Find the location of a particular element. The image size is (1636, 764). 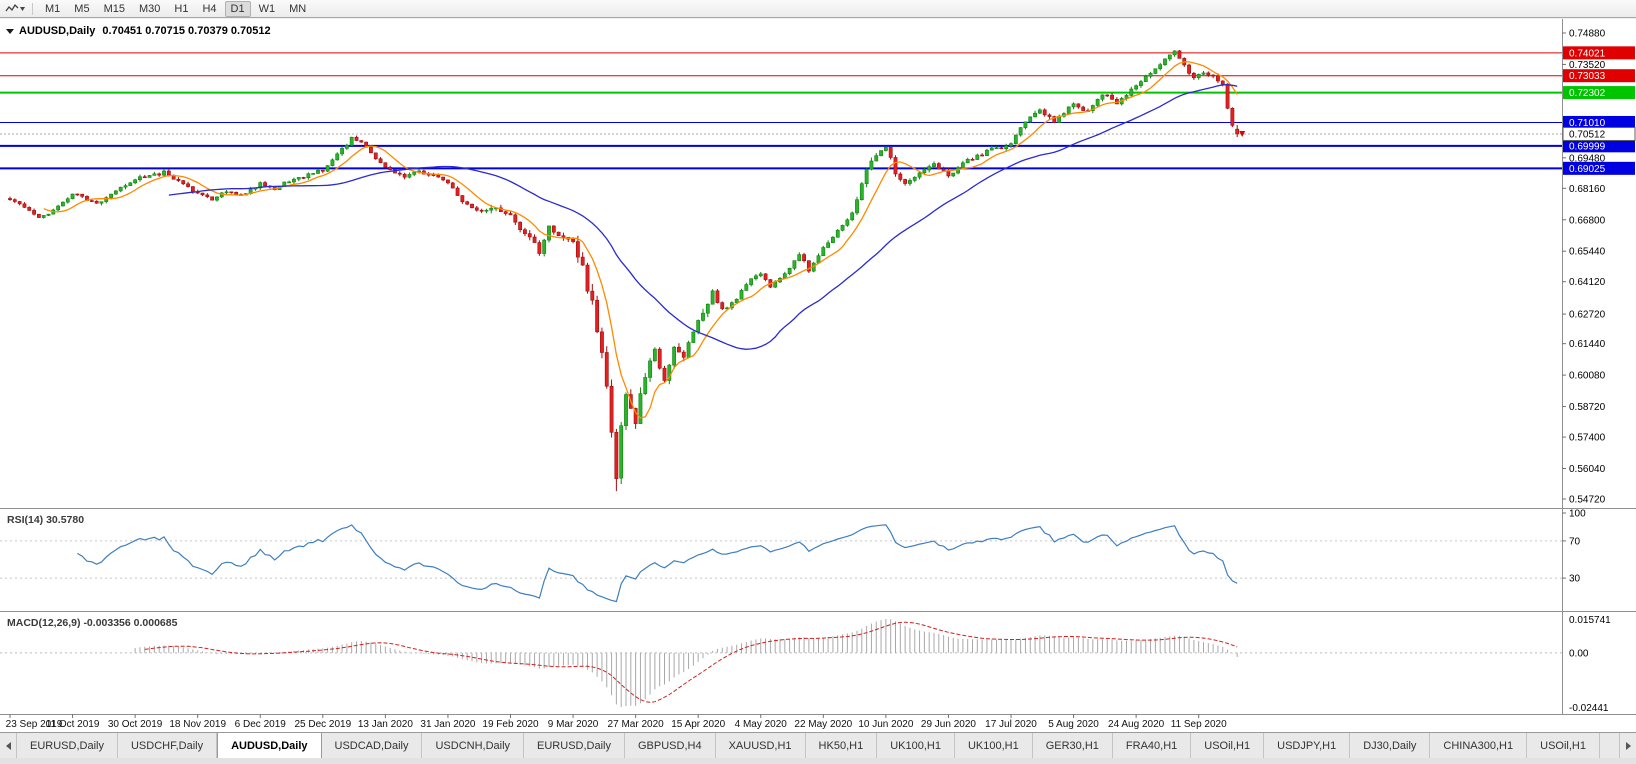

timeframe-toolbar: M1 M5 M15 M30 H1 H4 D1 W1 MN is located at coordinates (818, 9).